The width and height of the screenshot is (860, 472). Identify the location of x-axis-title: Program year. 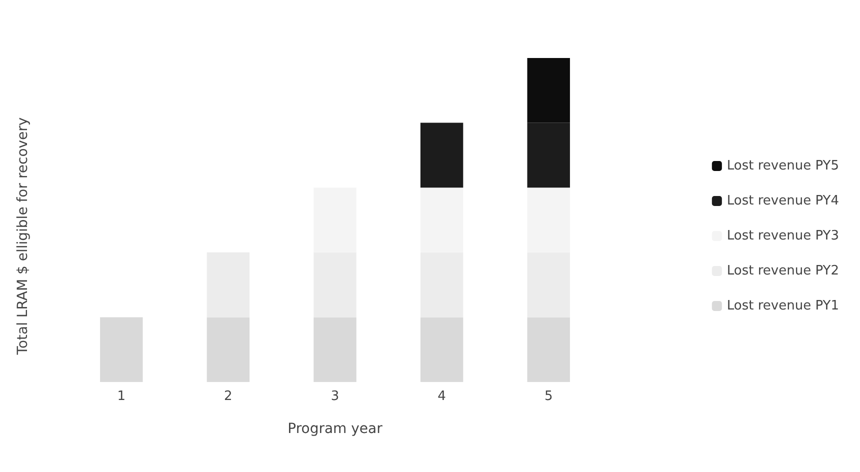
(335, 429).